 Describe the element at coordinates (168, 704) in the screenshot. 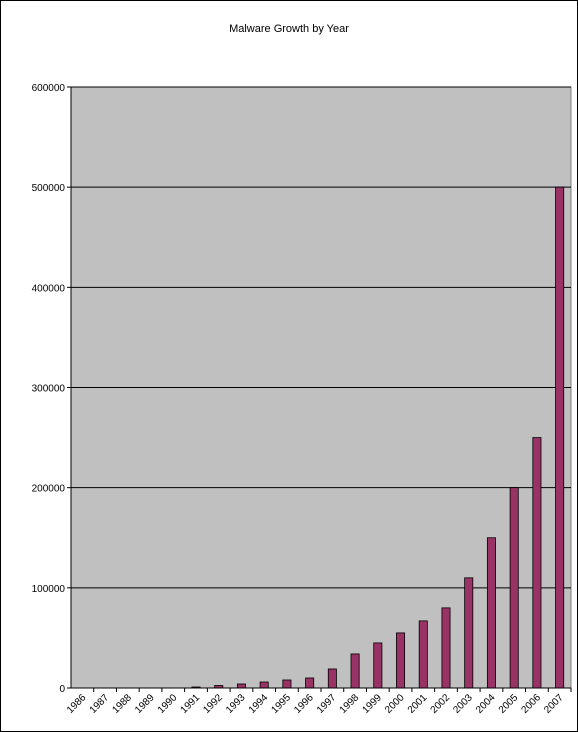

I see `x-tick-label: 1990` at that location.